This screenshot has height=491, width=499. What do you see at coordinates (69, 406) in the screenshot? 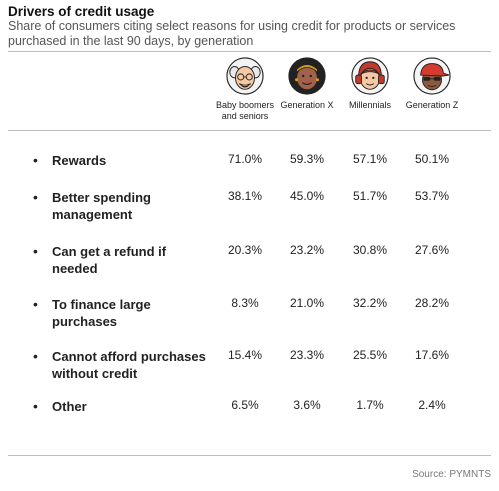
I see `row-label: Other` at bounding box center [69, 406].